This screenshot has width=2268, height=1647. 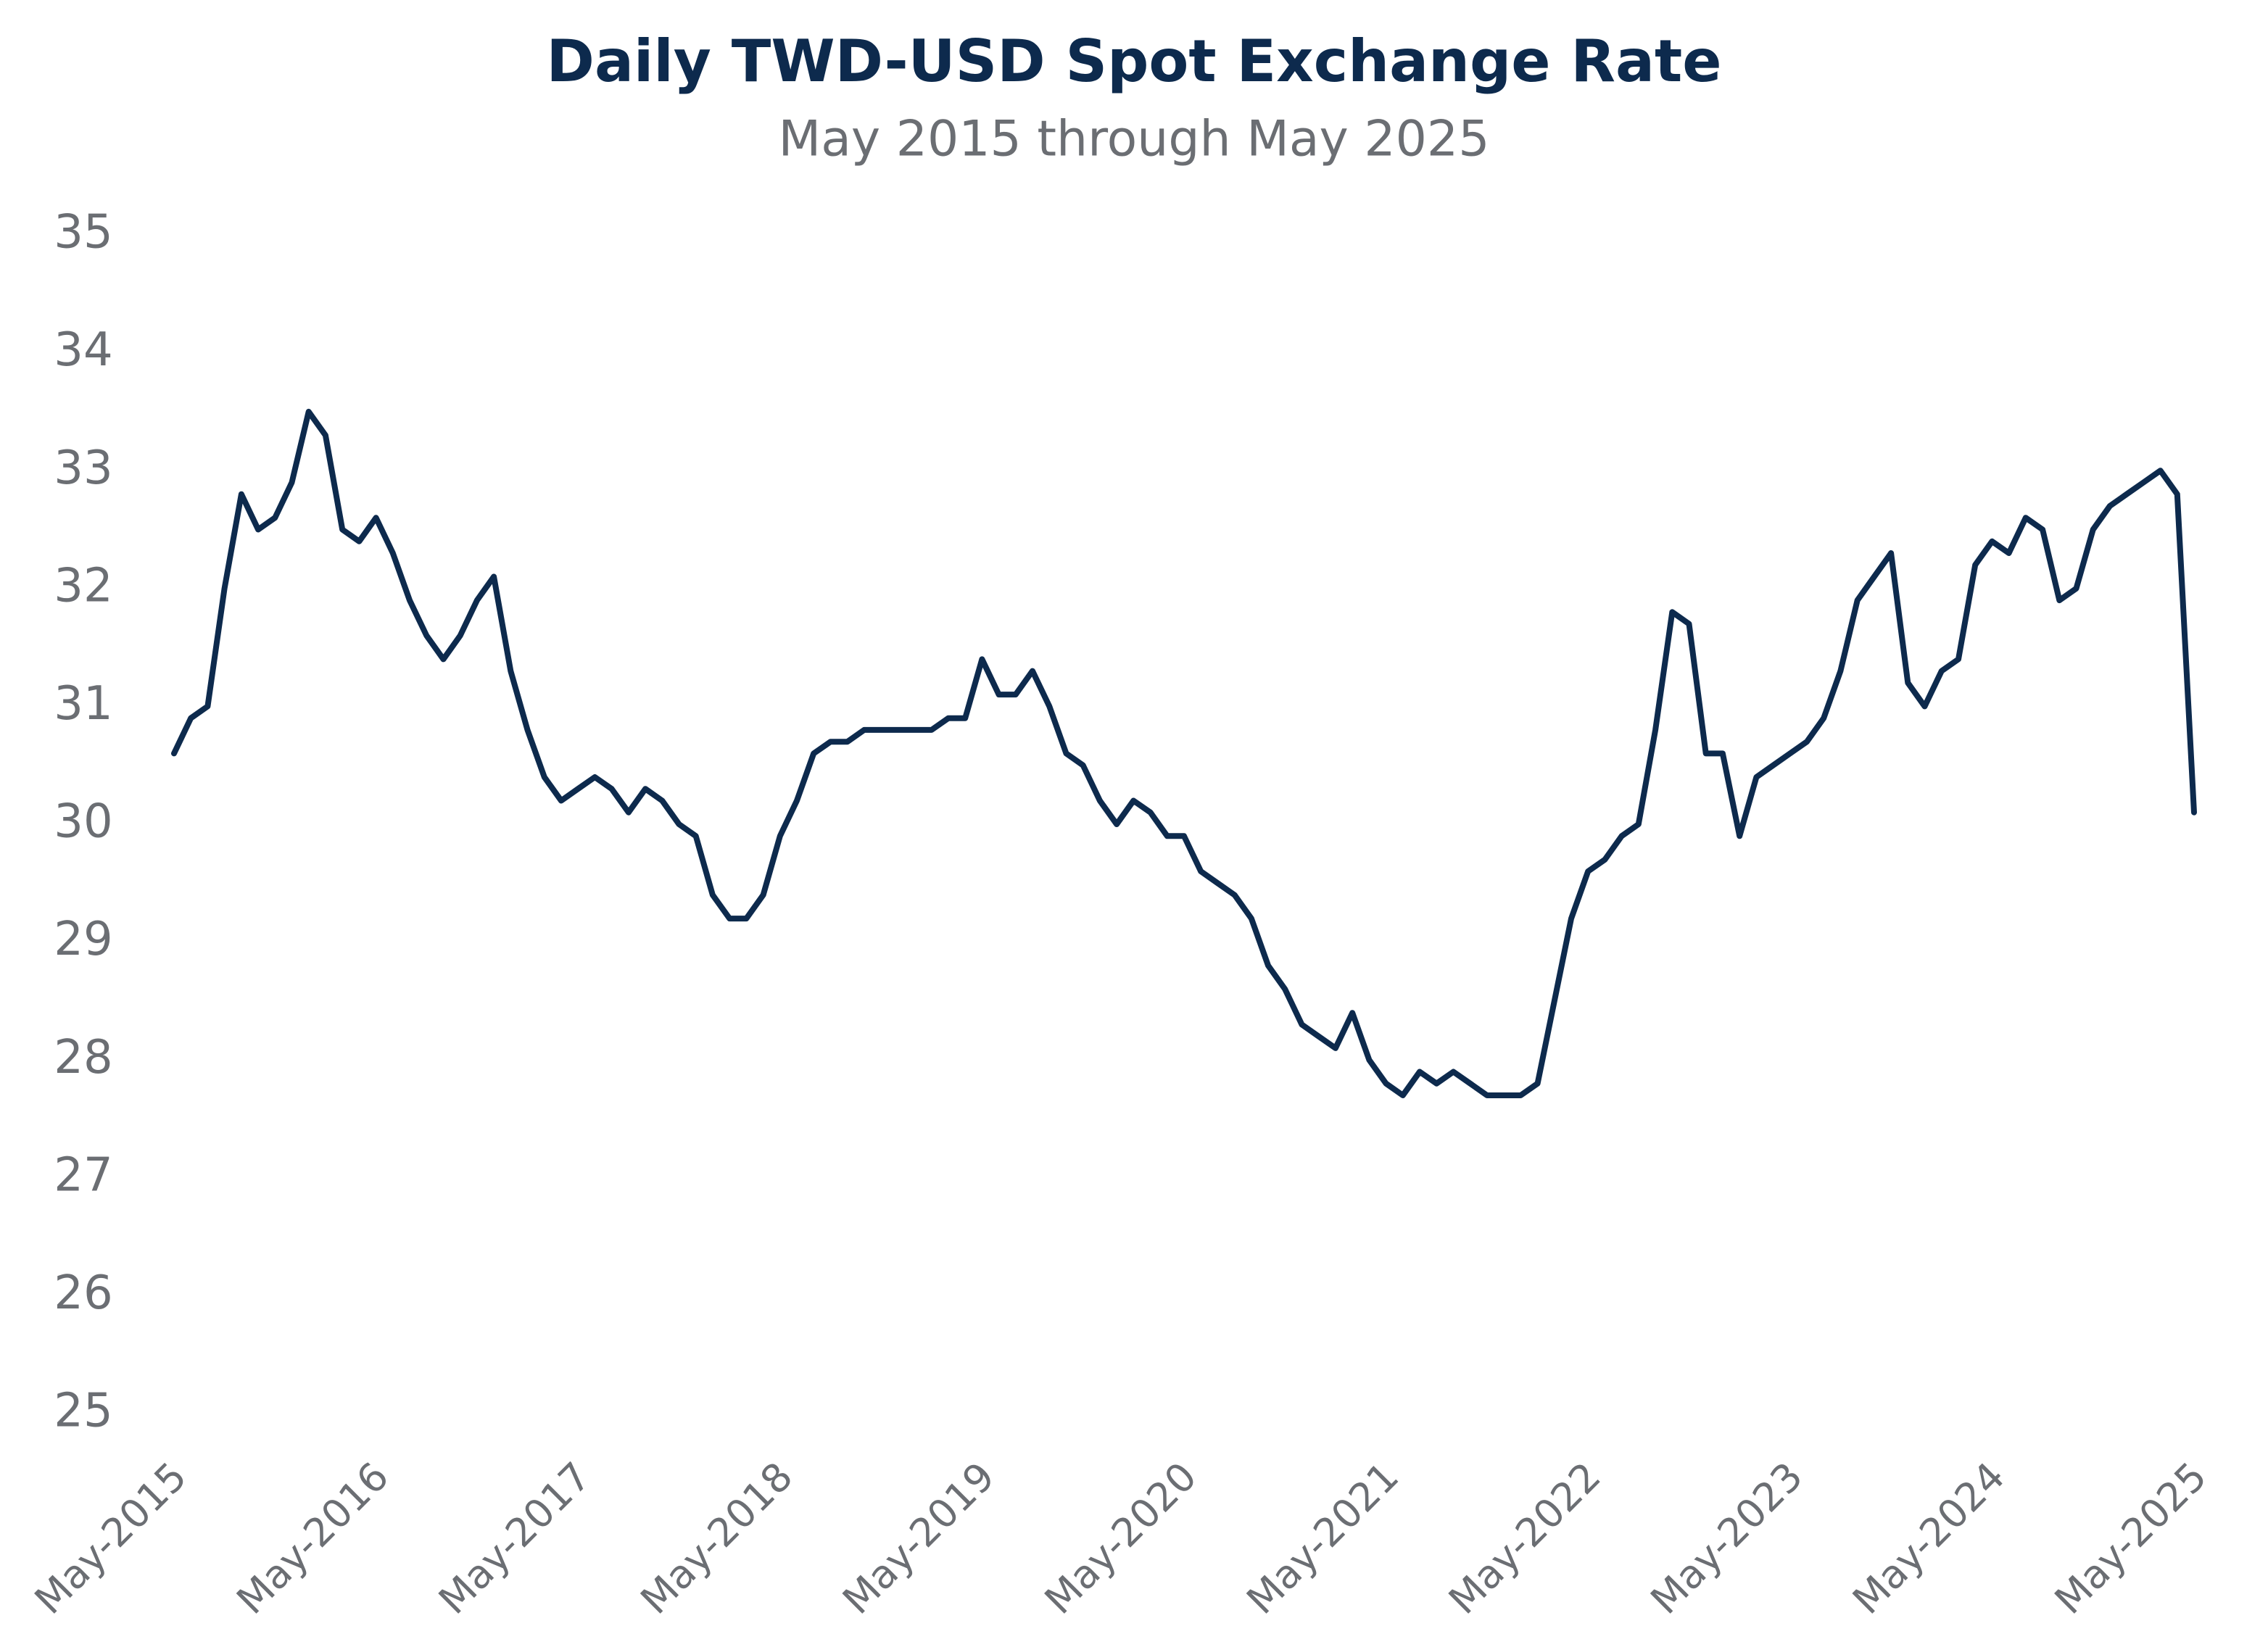 What do you see at coordinates (312, 1538) in the screenshot?
I see `x-tick-label: May-2016` at bounding box center [312, 1538].